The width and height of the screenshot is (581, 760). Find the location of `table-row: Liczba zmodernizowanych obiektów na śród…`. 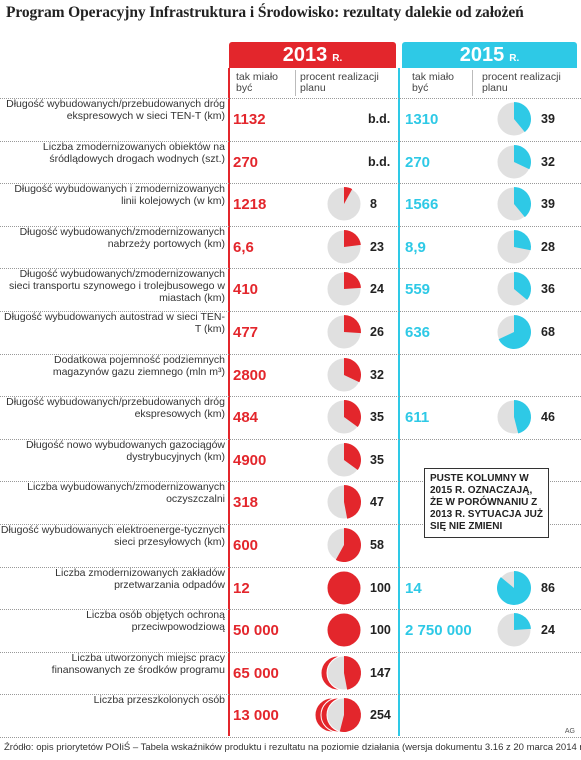

table-row: Liczba zmodernizowanych obiektów na śród… is located at coordinates (290, 162).